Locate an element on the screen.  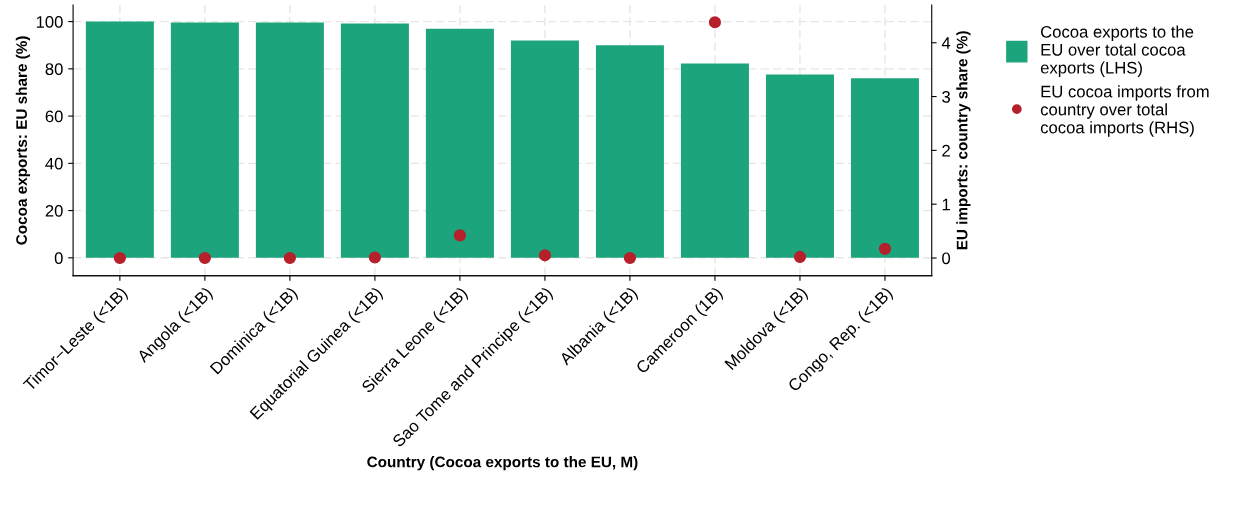
y2-tick-label: 2 is located at coordinates (946, 150).